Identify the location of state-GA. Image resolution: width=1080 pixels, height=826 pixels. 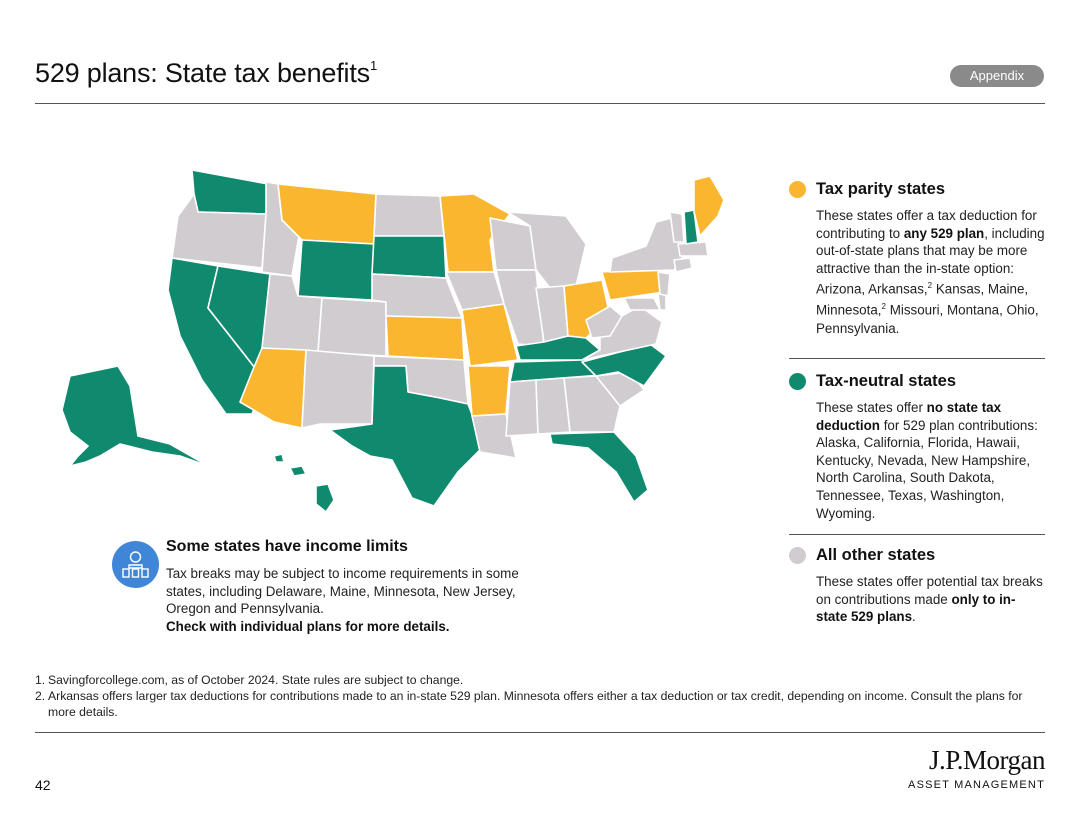
(592, 404).